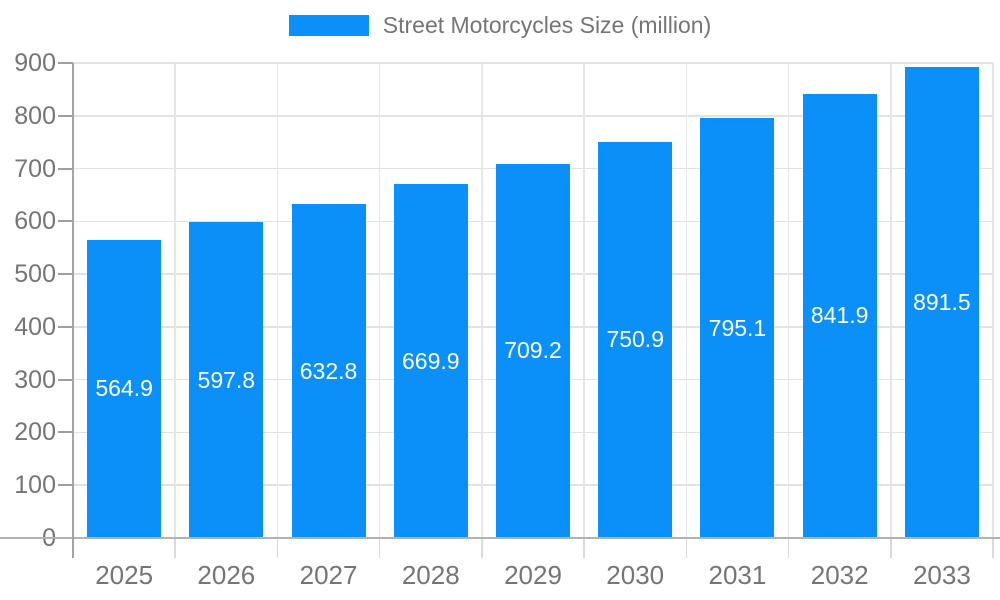  What do you see at coordinates (839, 575) in the screenshot?
I see `x-axis-label-2032: 2032` at bounding box center [839, 575].